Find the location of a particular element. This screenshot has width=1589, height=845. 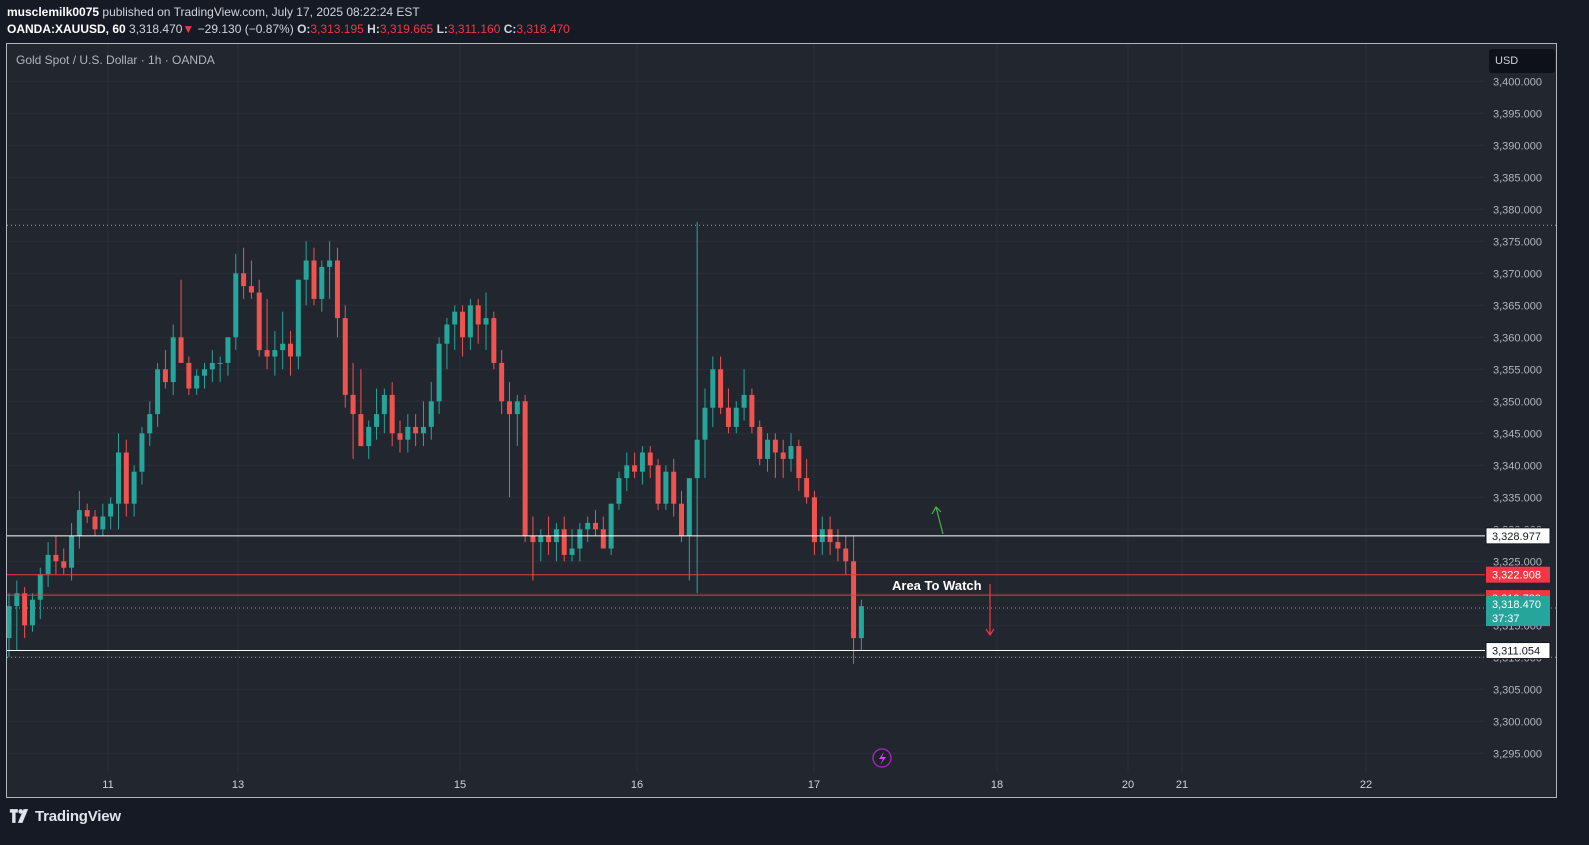

y-tick-label: 3,375.000 is located at coordinates (1517, 242).